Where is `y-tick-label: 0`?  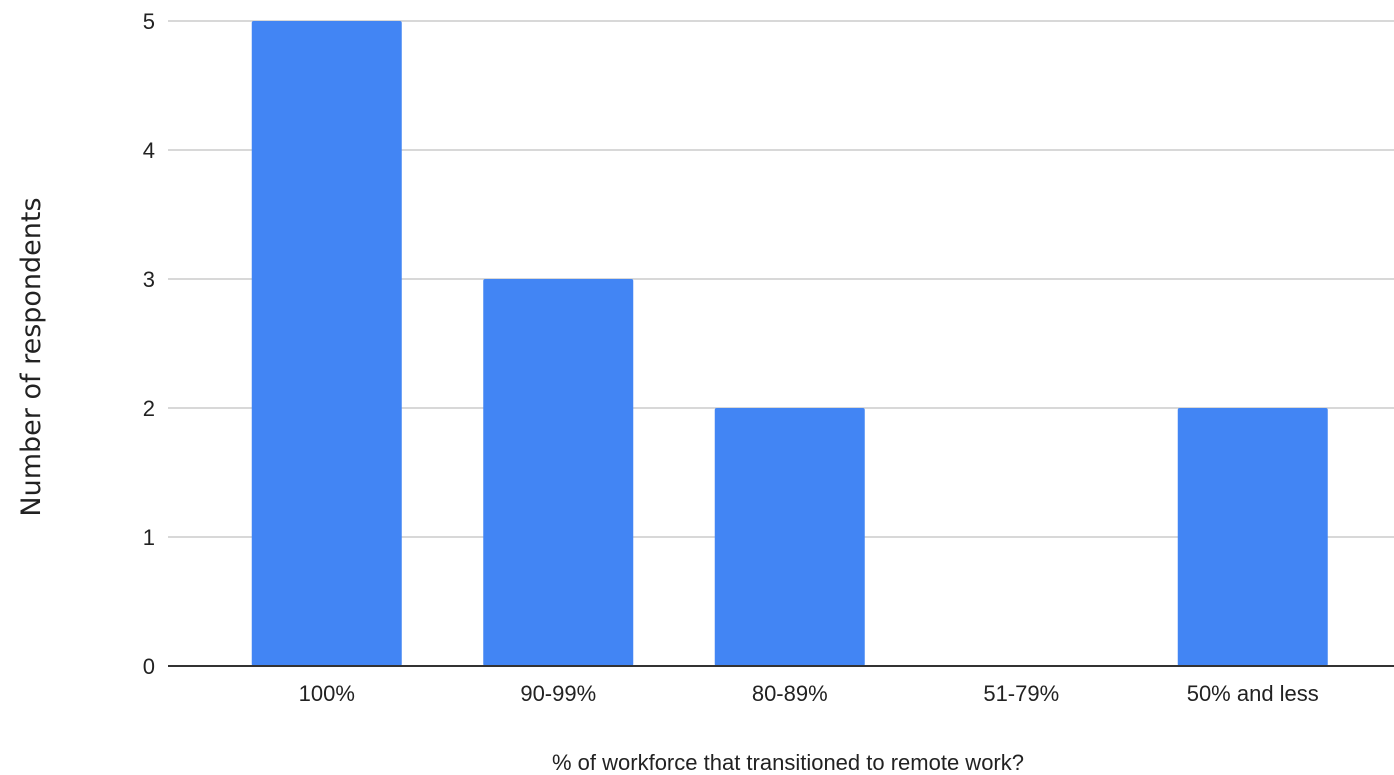
y-tick-label: 0 is located at coordinates (149, 666).